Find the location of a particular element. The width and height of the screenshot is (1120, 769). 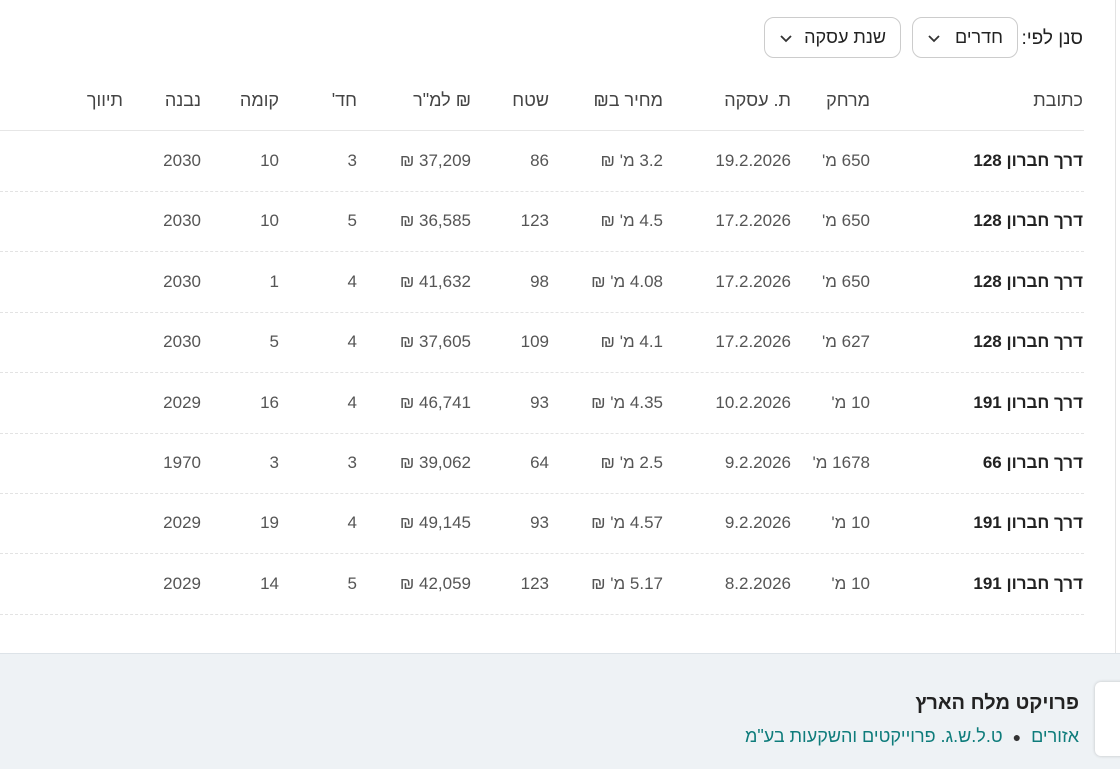

table-cell: 1678 מ' is located at coordinates (841, 462).